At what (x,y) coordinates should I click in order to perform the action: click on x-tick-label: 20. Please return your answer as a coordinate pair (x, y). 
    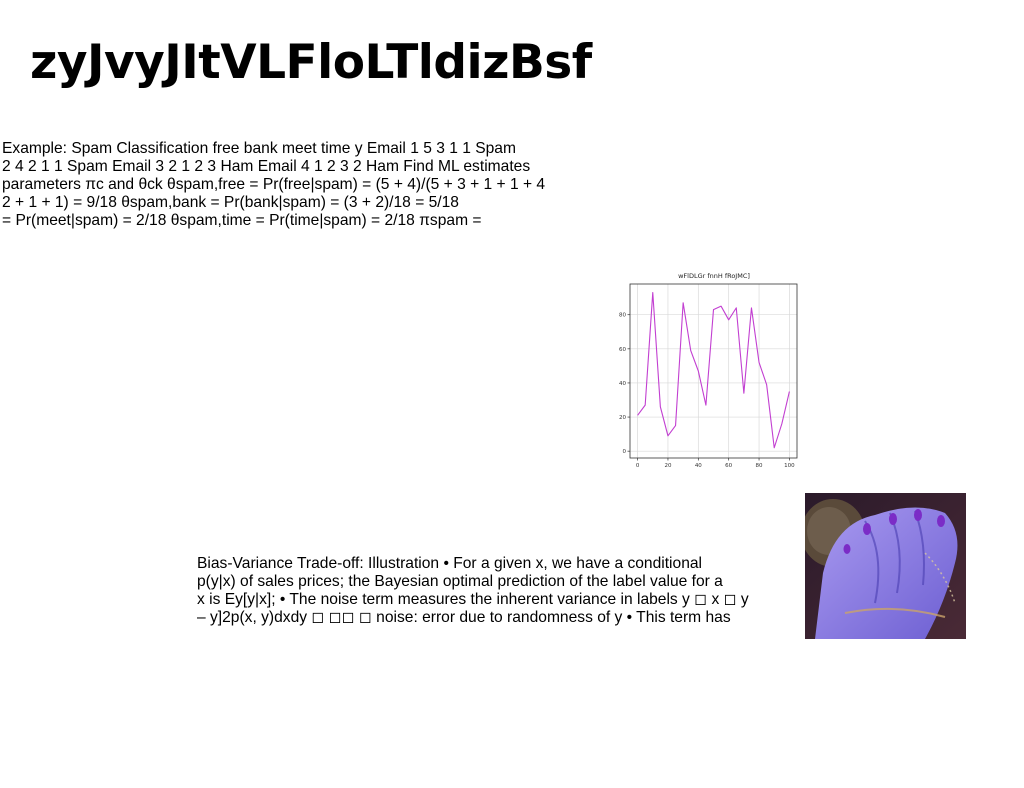
    Looking at the image, I should click on (667, 466).